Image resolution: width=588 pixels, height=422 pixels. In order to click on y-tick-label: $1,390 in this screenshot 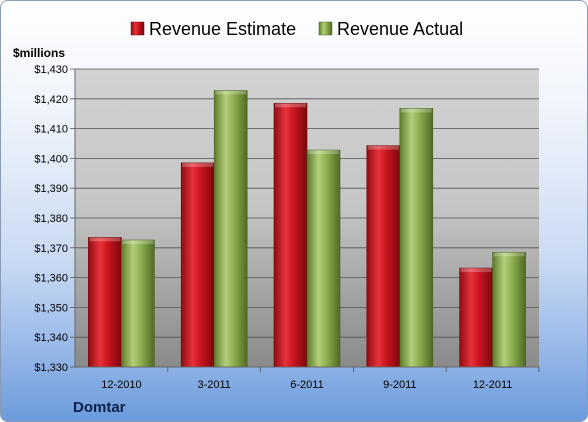, I will do `click(51, 189)`.